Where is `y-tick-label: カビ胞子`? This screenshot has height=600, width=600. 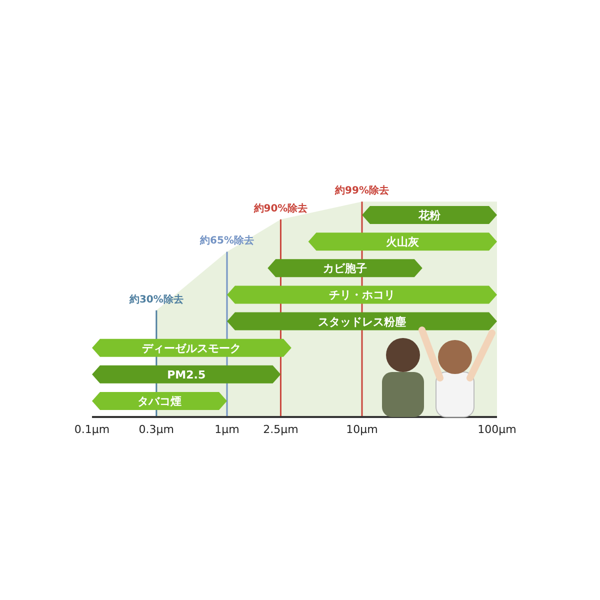
y-tick-label: カビ胞子 is located at coordinates (345, 269).